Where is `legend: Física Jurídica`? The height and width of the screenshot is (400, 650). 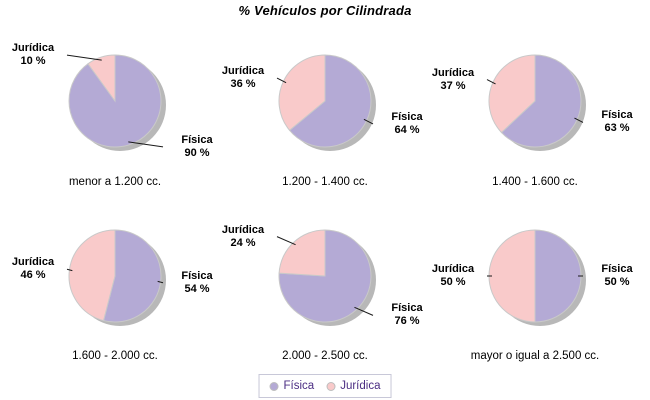
legend: Física Jurídica is located at coordinates (325, 386).